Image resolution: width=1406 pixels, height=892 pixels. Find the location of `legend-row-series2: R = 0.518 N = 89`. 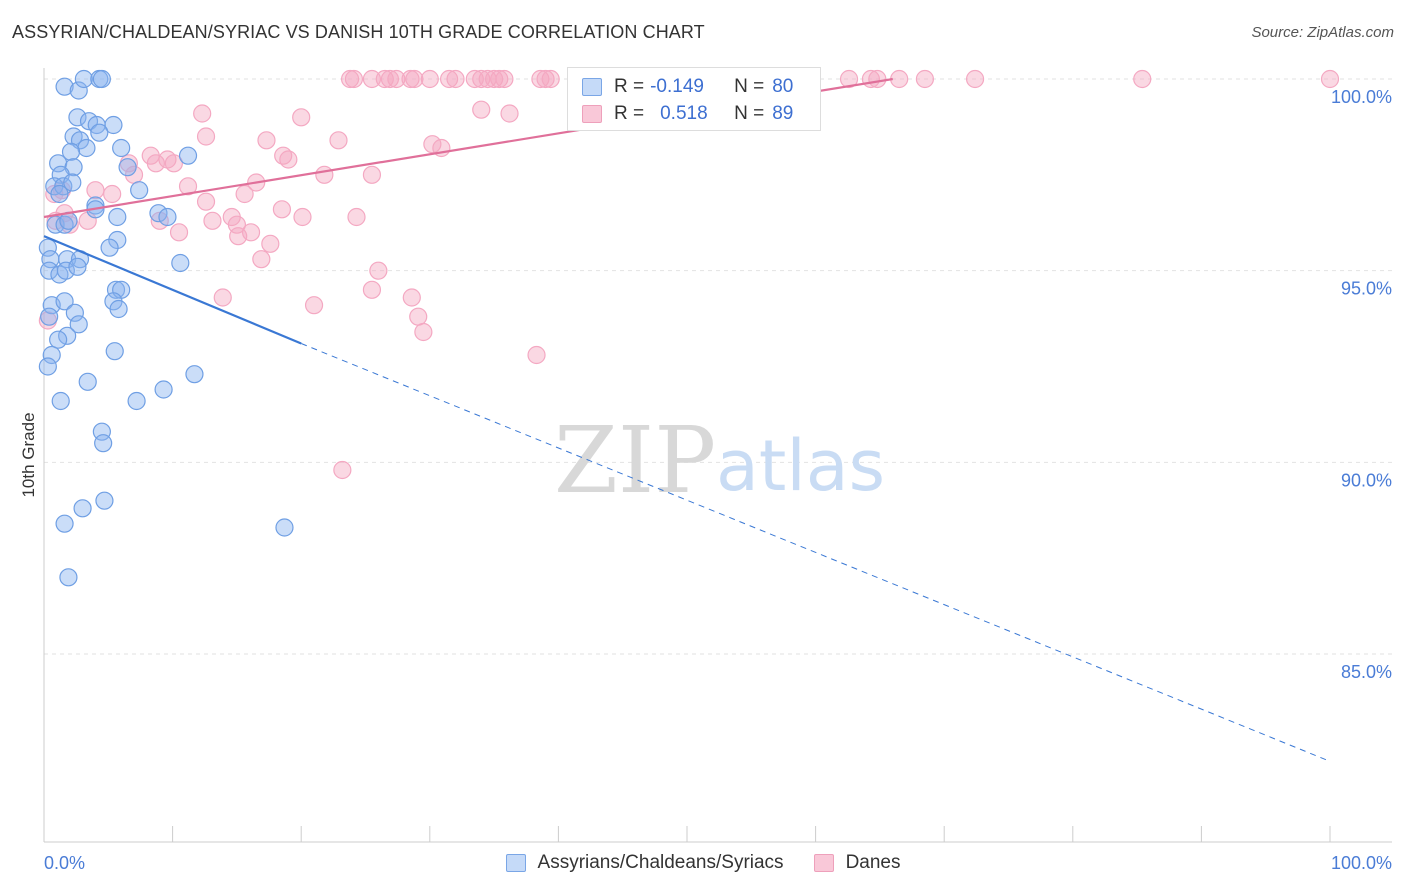

legend-row-series2: R = 0.518 N = 89 is located at coordinates (687, 114).